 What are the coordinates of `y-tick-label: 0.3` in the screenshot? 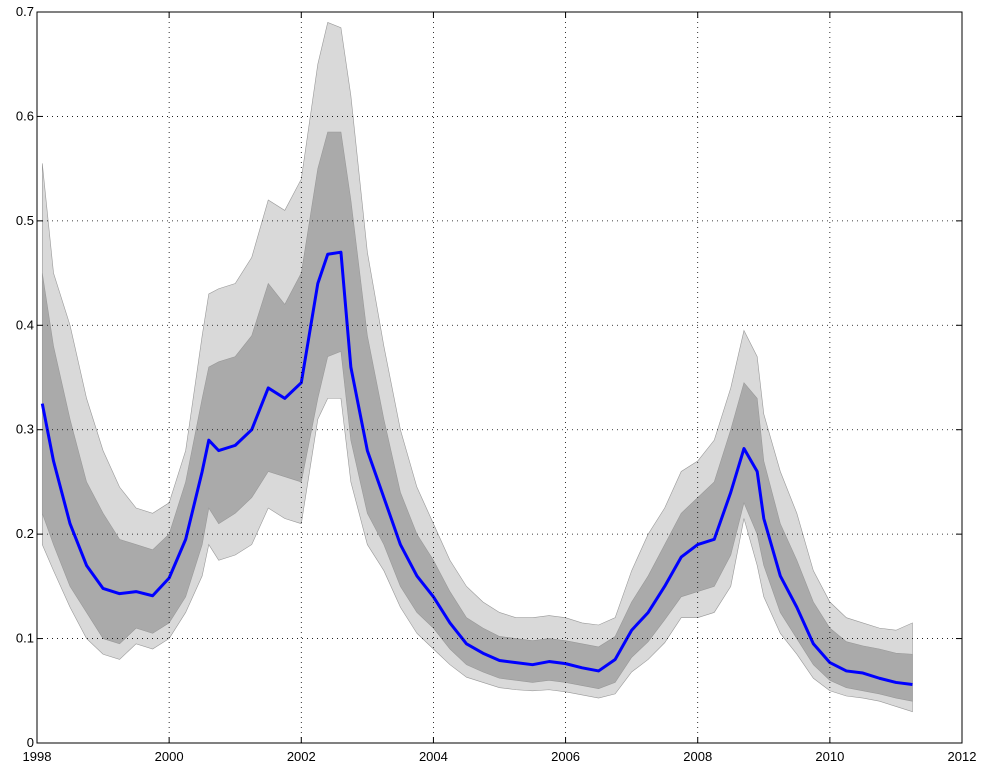 It's located at (25, 429).